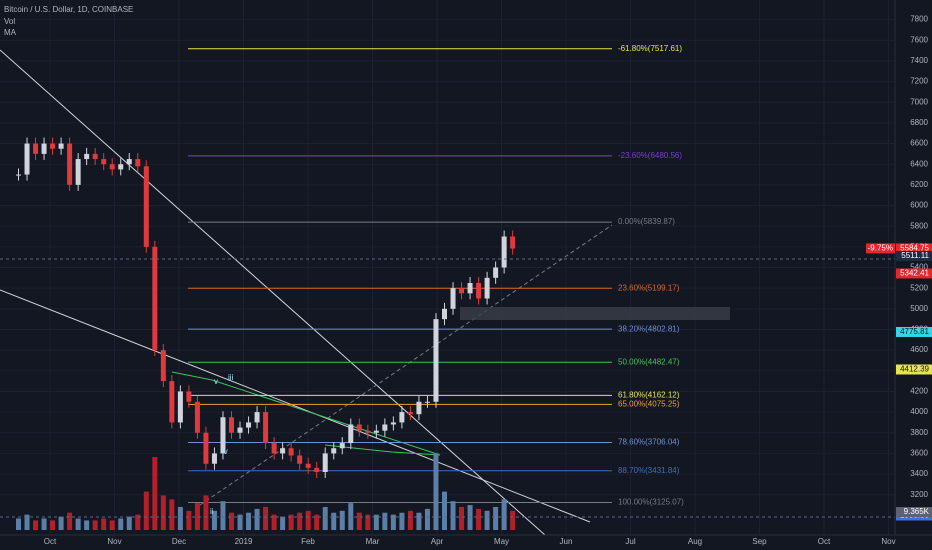  What do you see at coordinates (649, 287) in the screenshot?
I see `fib-label: 23.60%(5199.17)` at bounding box center [649, 287].